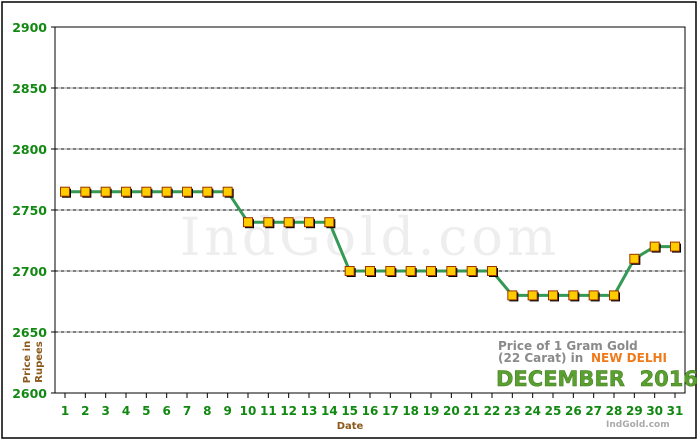  What do you see at coordinates (29, 393) in the screenshot?
I see `y-tick-label: 2600` at bounding box center [29, 393].